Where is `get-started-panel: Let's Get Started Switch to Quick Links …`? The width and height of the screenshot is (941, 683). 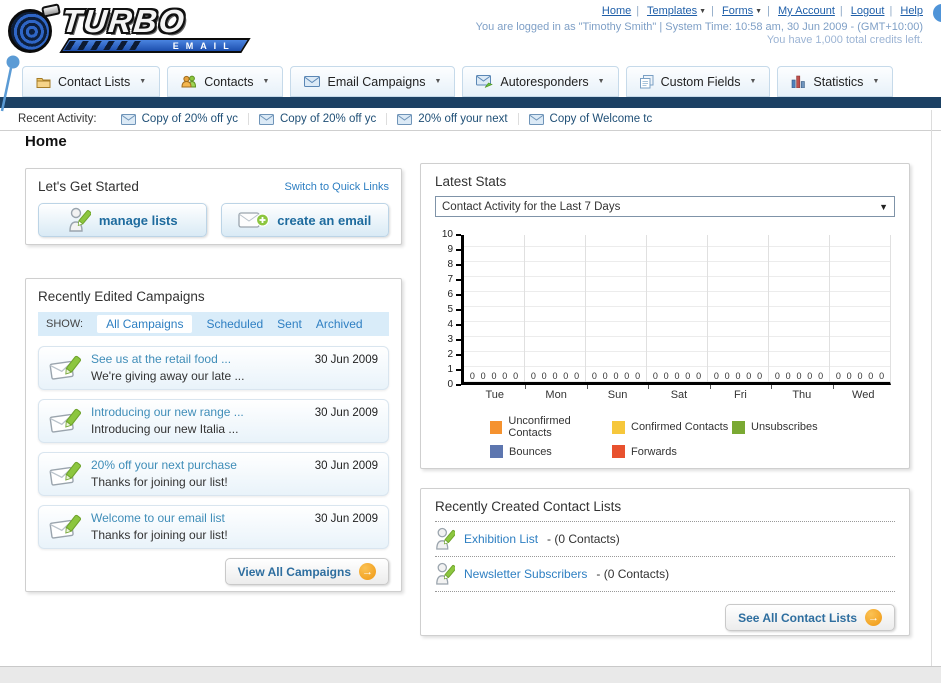 get-started-panel: Let's Get Started Switch to Quick Links … is located at coordinates (213, 206).